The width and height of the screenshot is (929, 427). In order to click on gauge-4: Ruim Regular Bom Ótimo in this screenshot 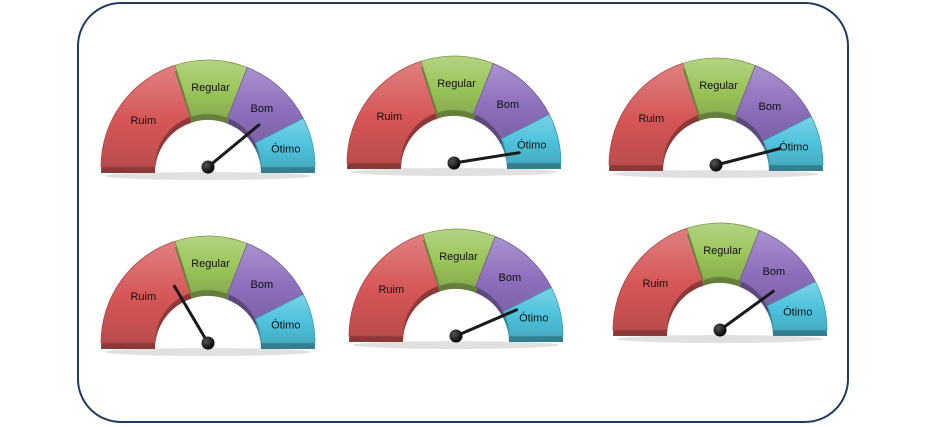, I will do `click(208, 295)`.